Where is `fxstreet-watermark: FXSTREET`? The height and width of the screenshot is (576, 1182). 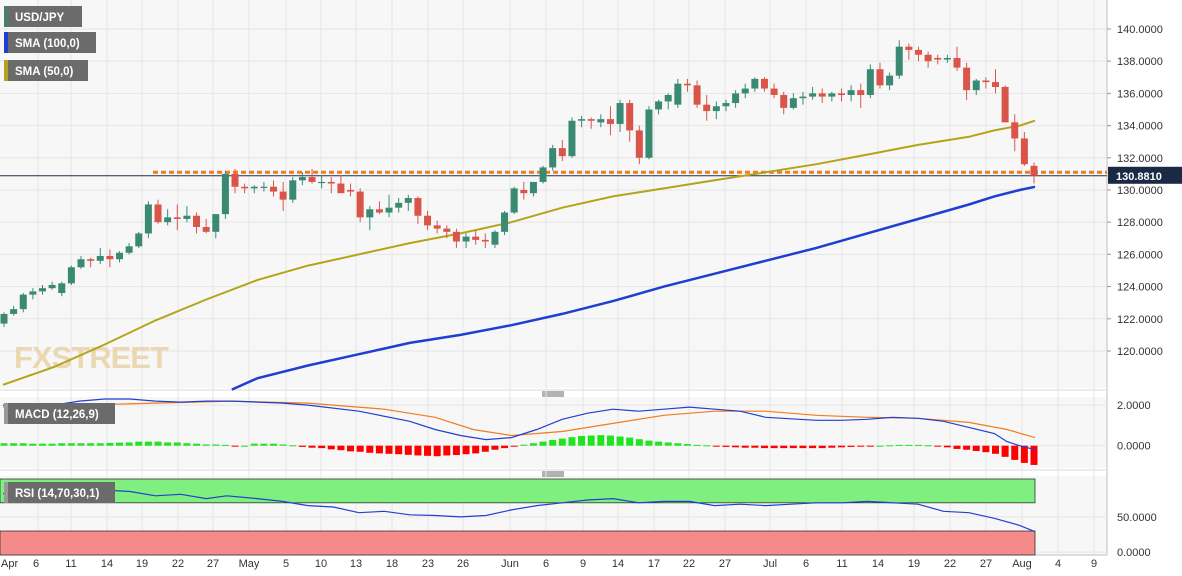
fxstreet-watermark: FXSTREET is located at coordinates (91, 357).